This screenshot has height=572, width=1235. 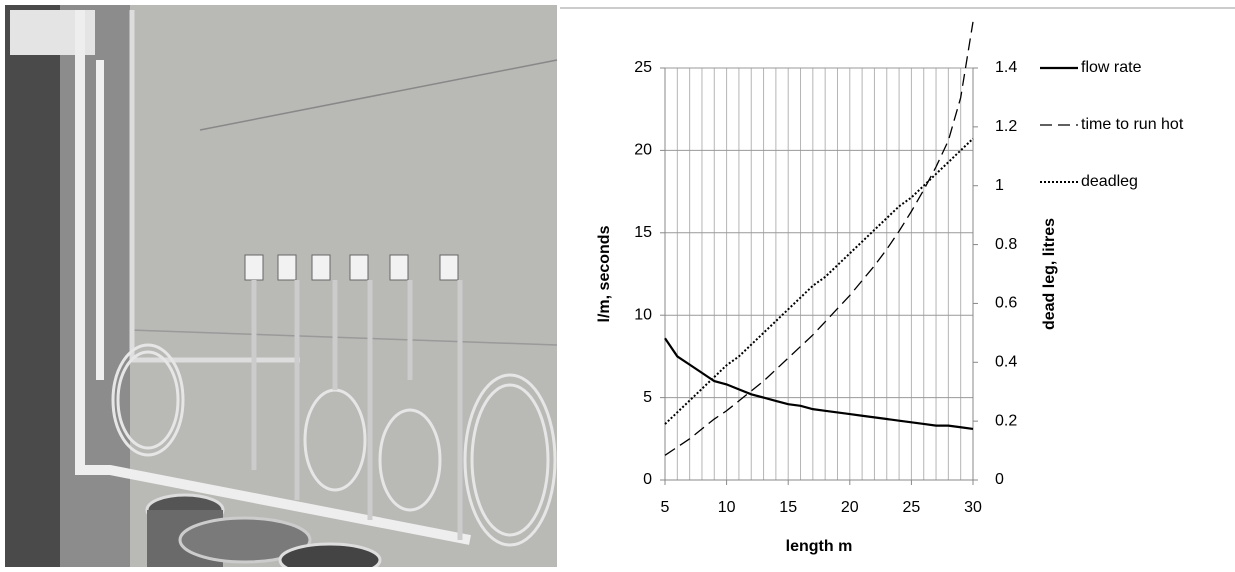 What do you see at coordinates (1006, 420) in the screenshot?
I see `y2-tick-label: 0.2` at bounding box center [1006, 420].